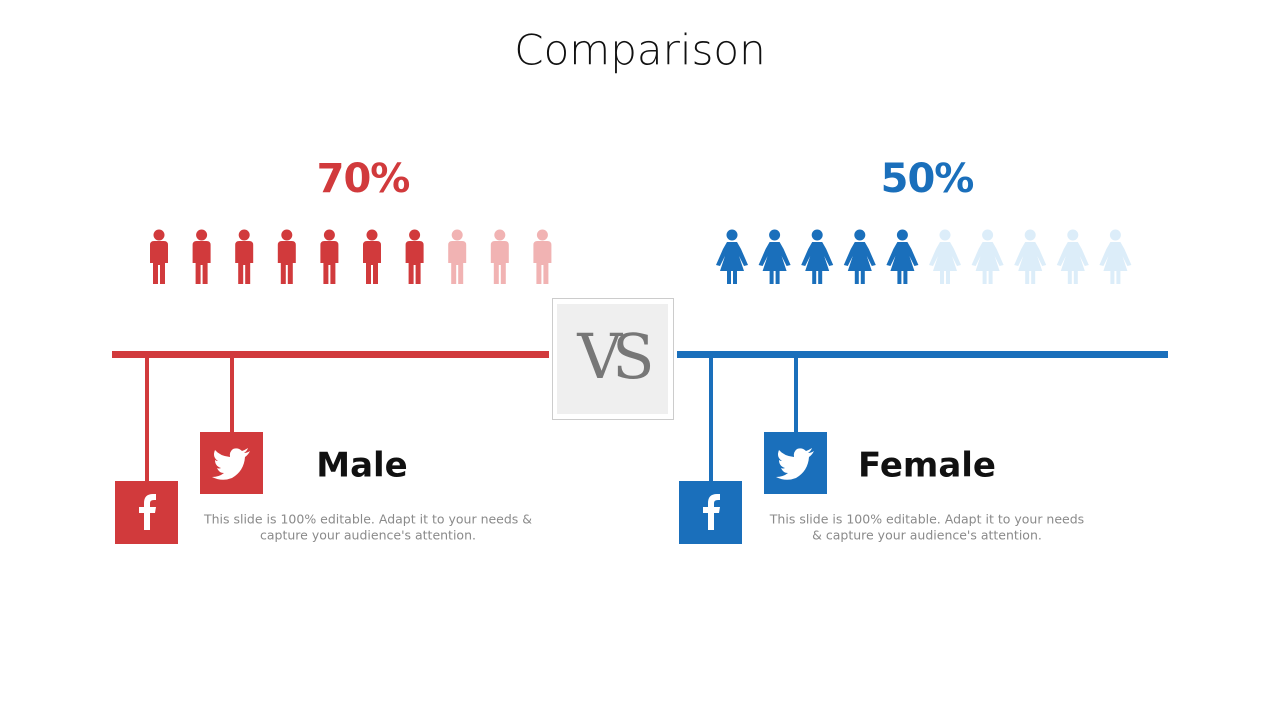 This screenshot has width=1280, height=720. Describe the element at coordinates (639, 50) in the screenshot. I see `slide-title: Comparison` at that location.